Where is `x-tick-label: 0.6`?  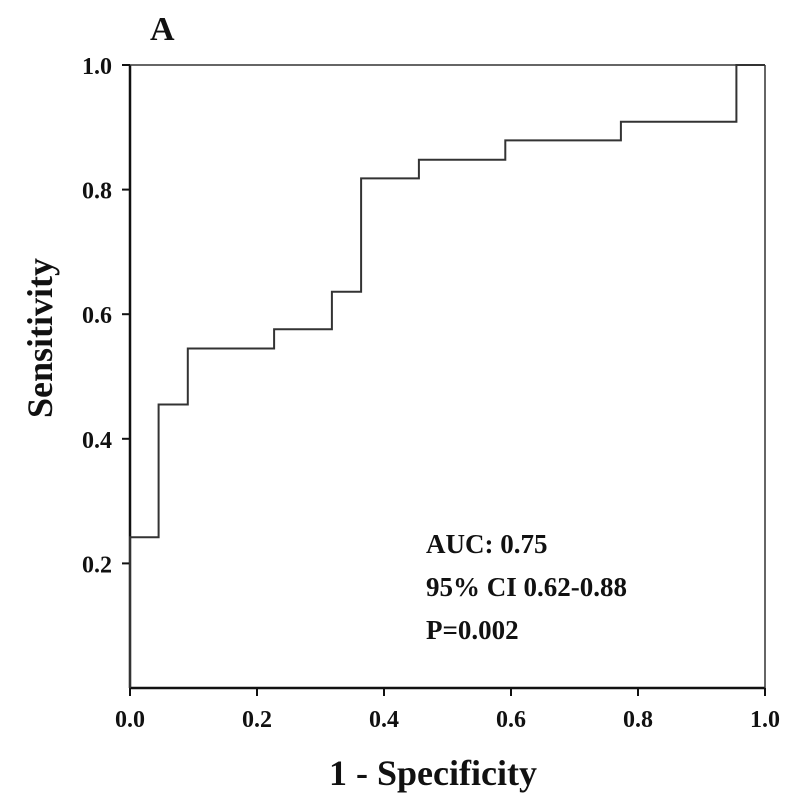
x-tick-label: 0.6 is located at coordinates (511, 720).